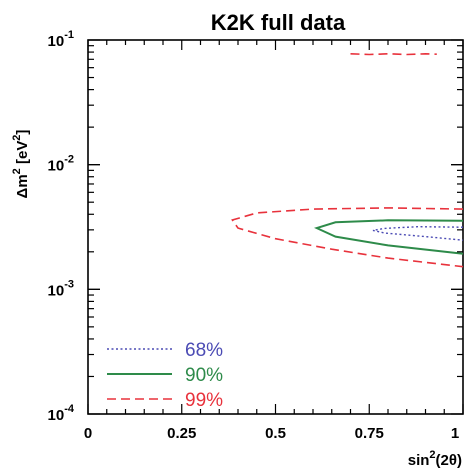 Image resolution: width=467 pixels, height=472 pixels. Describe the element at coordinates (419, 460) in the screenshot. I see `x-axis-label-main: sin` at that location.